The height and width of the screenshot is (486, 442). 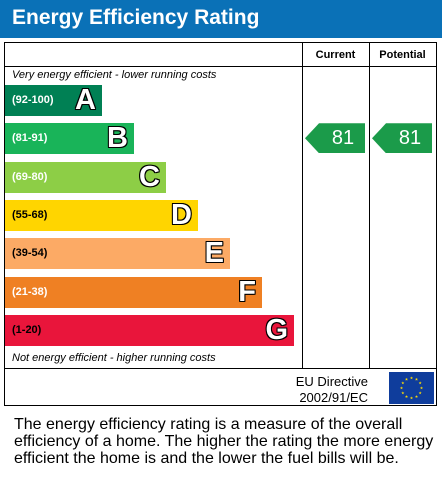 I want to click on rating-band-range: (1-20), so click(x=27, y=329).